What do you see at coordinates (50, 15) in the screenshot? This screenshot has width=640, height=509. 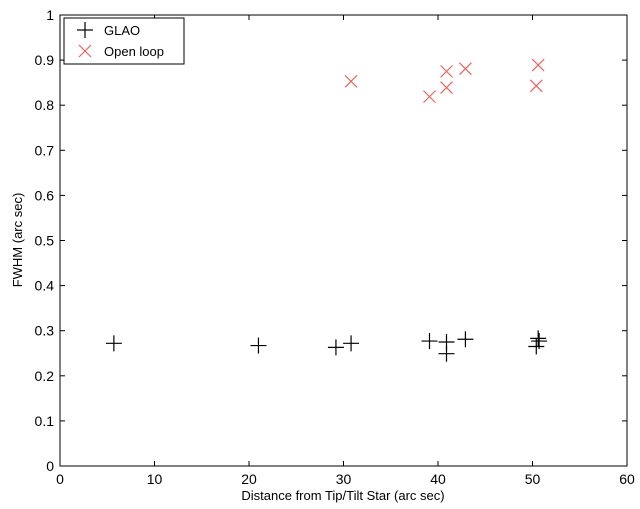 I see `y-tick-label: 1` at bounding box center [50, 15].